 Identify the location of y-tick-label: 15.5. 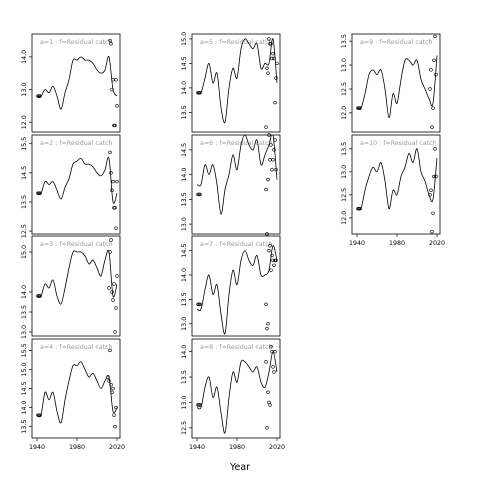
(24, 350).